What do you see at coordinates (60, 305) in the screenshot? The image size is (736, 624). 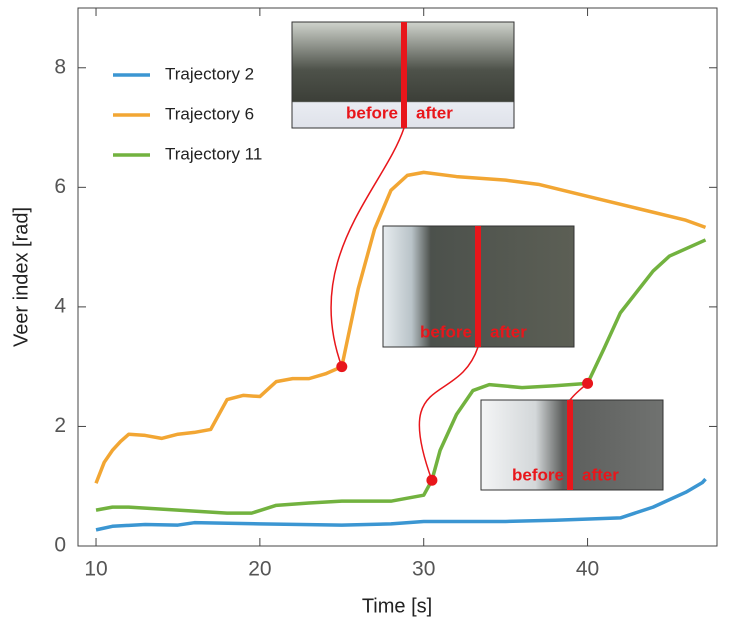 I see `y-tick-label: 4` at bounding box center [60, 305].